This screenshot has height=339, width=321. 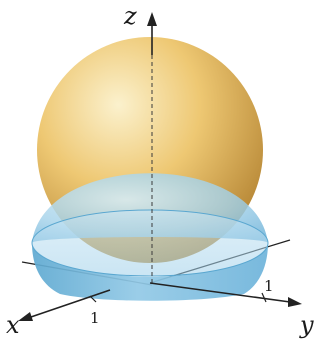 What do you see at coordinates (69, 304) in the screenshot?
I see `x-axis` at bounding box center [69, 304].